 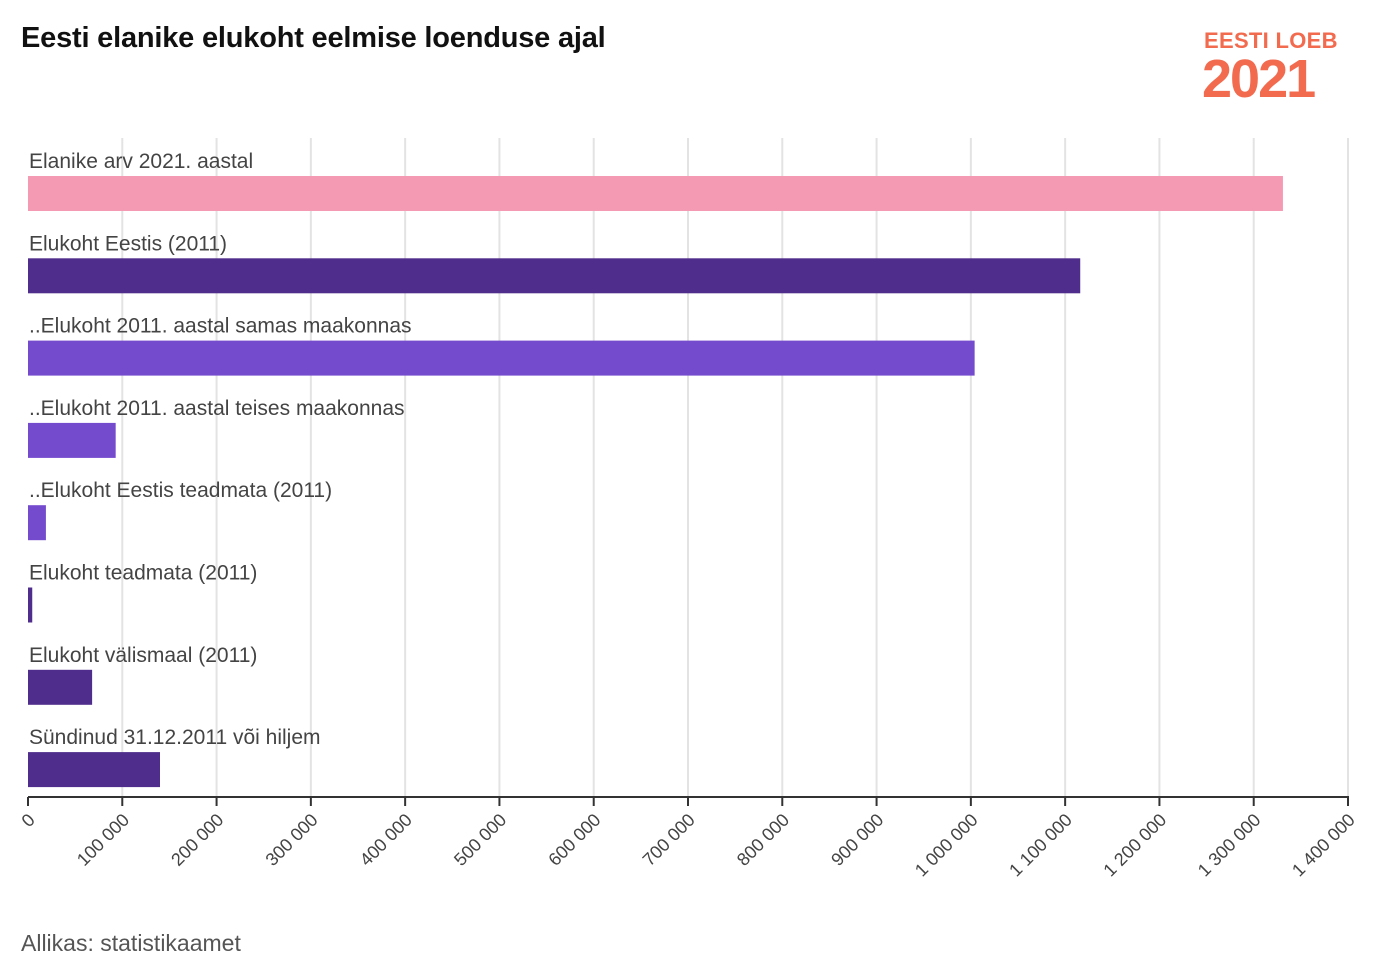 I want to click on x-tick-label: 100 000, so click(x=103, y=840).